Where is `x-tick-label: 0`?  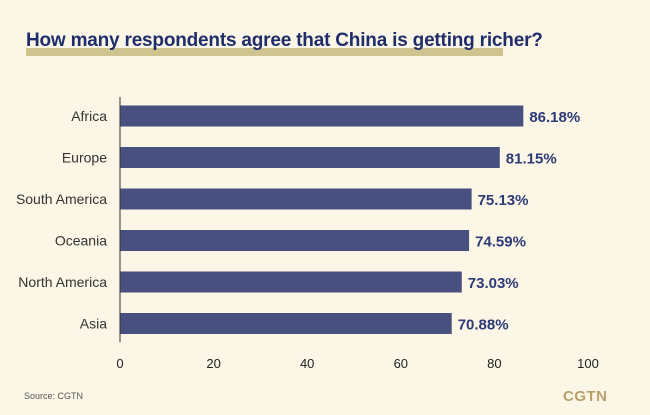 x-tick-label: 0 is located at coordinates (119, 363).